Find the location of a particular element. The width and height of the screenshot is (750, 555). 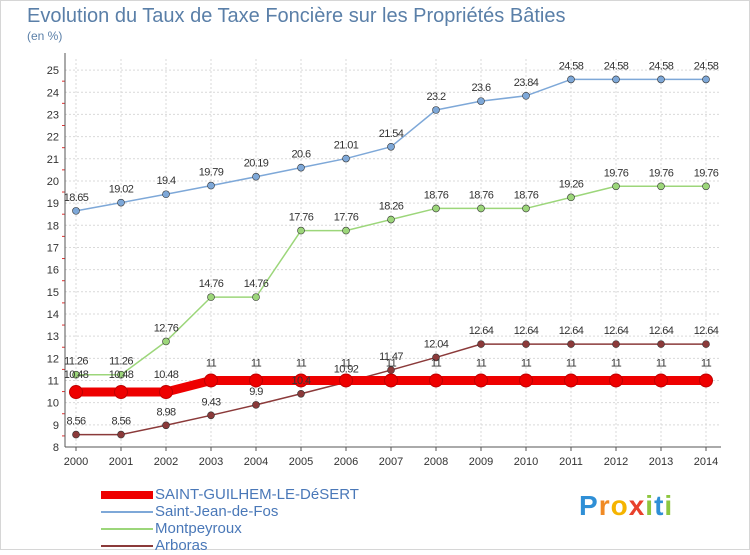

y-tick-label: 12 is located at coordinates (53, 359).